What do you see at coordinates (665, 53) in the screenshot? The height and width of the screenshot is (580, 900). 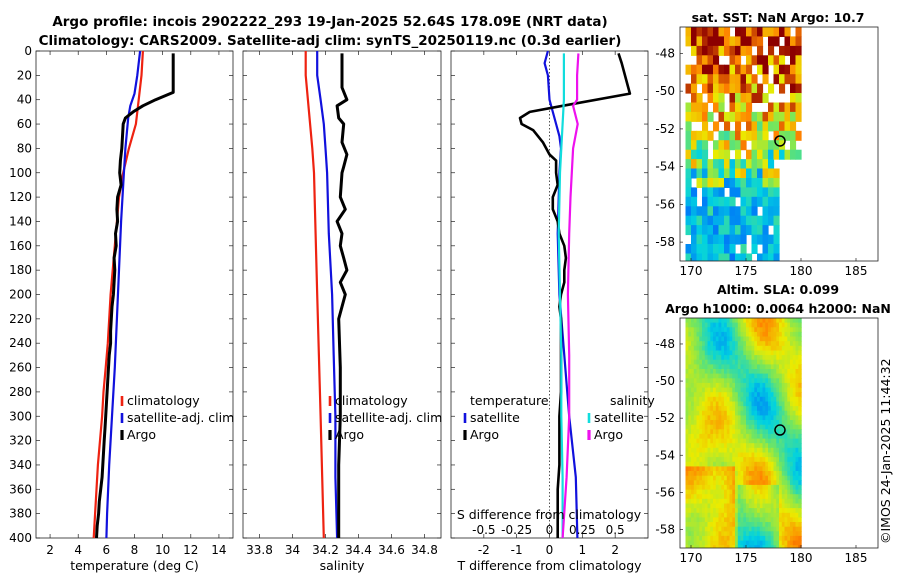 I see `y-tick-label: -48` at bounding box center [665, 53].